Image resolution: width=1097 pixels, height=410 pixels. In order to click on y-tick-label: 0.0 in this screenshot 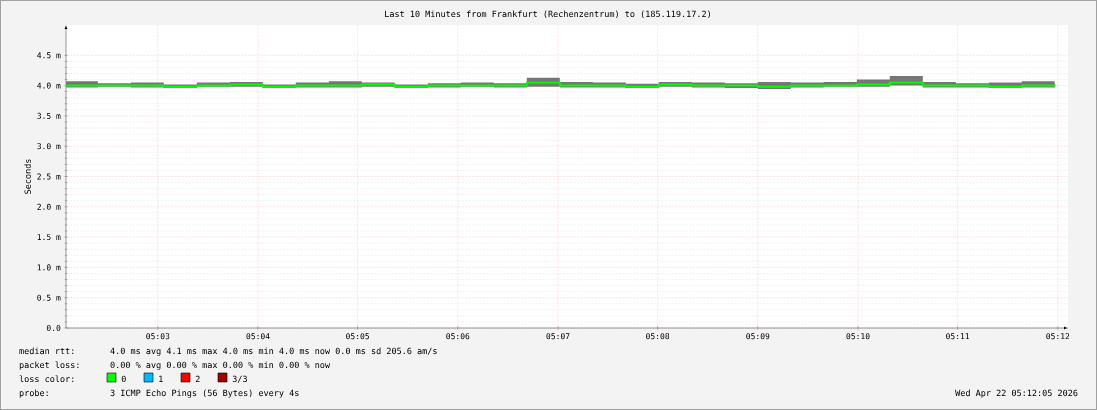, I will do `click(53, 328)`.